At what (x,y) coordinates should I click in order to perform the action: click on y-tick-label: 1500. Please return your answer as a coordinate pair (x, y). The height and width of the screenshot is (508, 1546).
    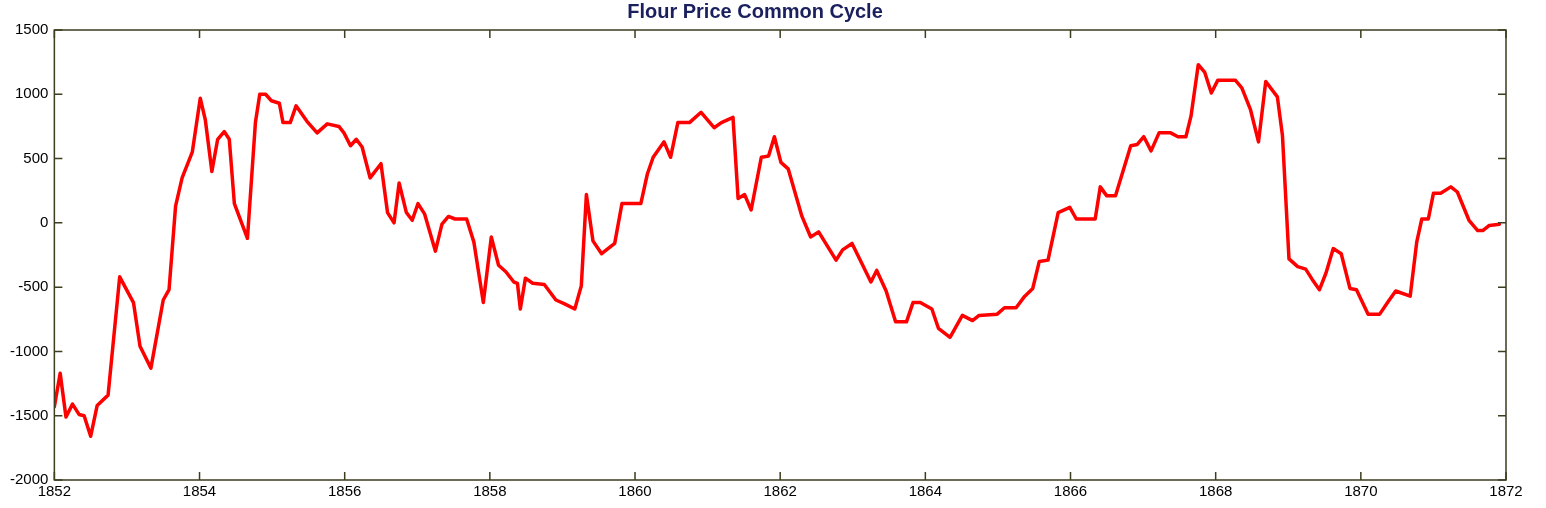
    Looking at the image, I should click on (31, 29).